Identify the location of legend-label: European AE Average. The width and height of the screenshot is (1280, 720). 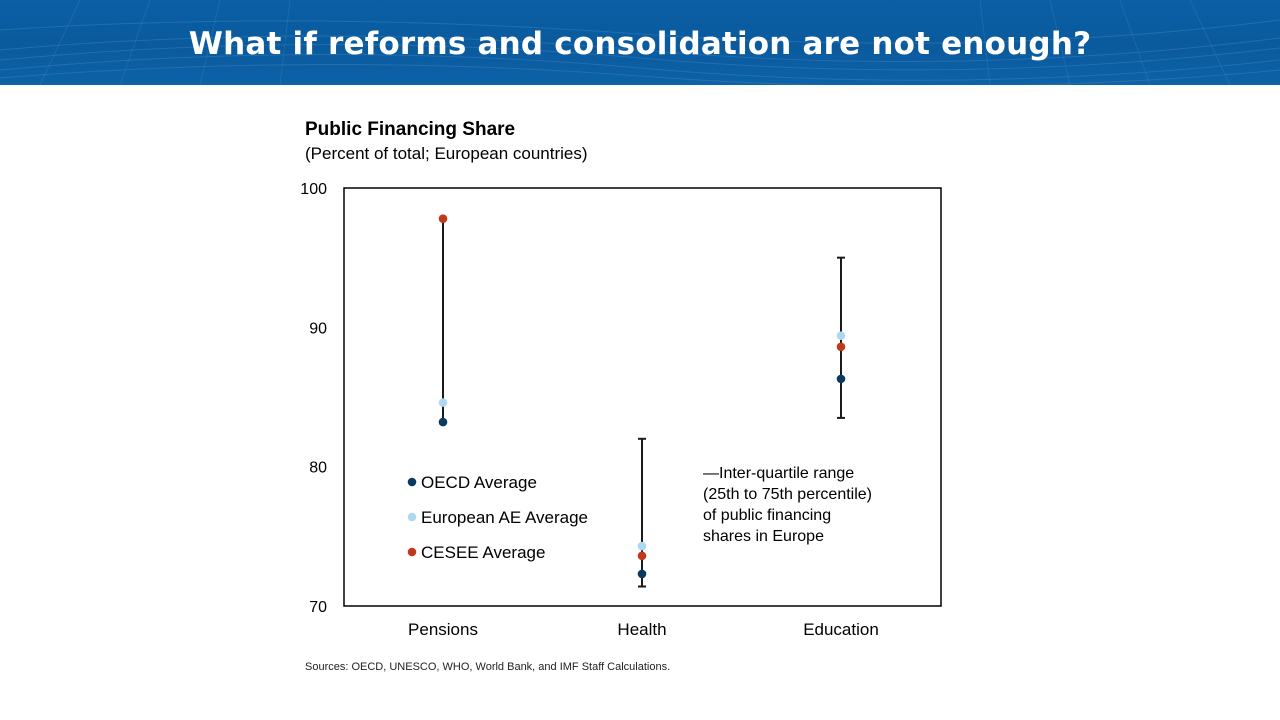
(504, 517).